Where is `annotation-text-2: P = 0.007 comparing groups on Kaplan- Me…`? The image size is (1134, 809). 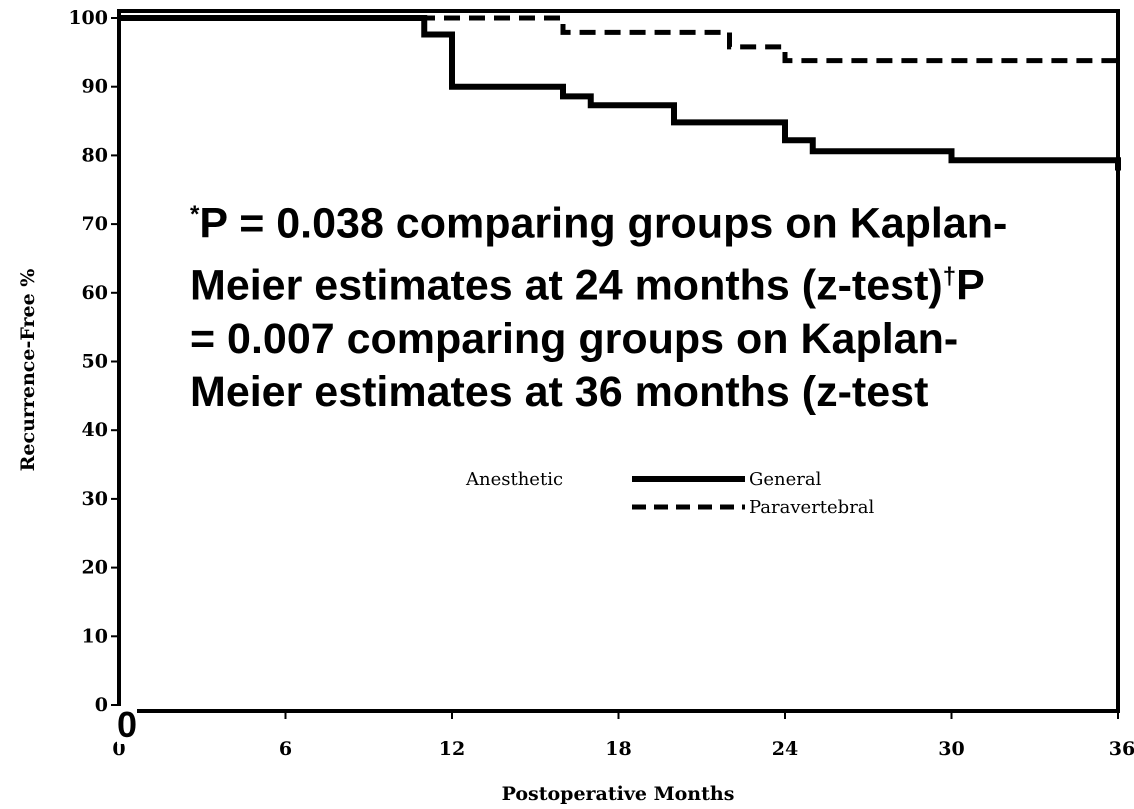 annotation-text-2: P = 0.007 comparing groups on Kaplan- Me… is located at coordinates (587, 338).